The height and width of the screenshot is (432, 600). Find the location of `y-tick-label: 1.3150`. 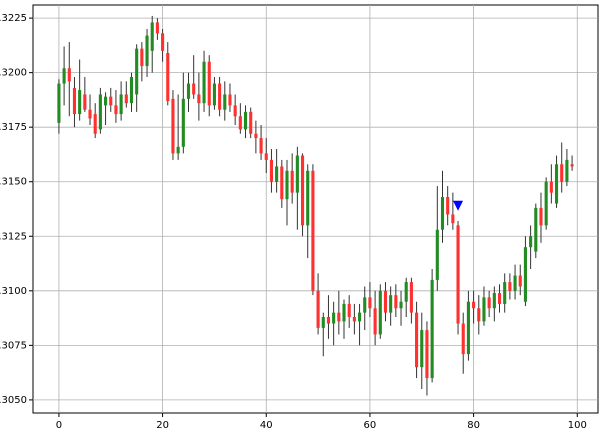

y-tick-label: 1.3150 is located at coordinates (13, 182).